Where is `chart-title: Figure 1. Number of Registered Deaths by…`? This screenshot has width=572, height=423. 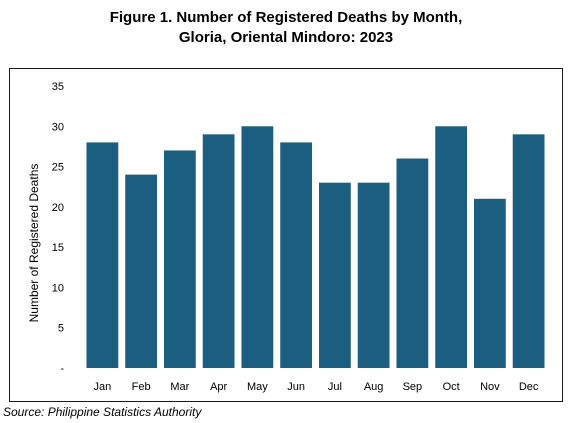
chart-title: Figure 1. Number of Registered Deaths by… is located at coordinates (286, 28).